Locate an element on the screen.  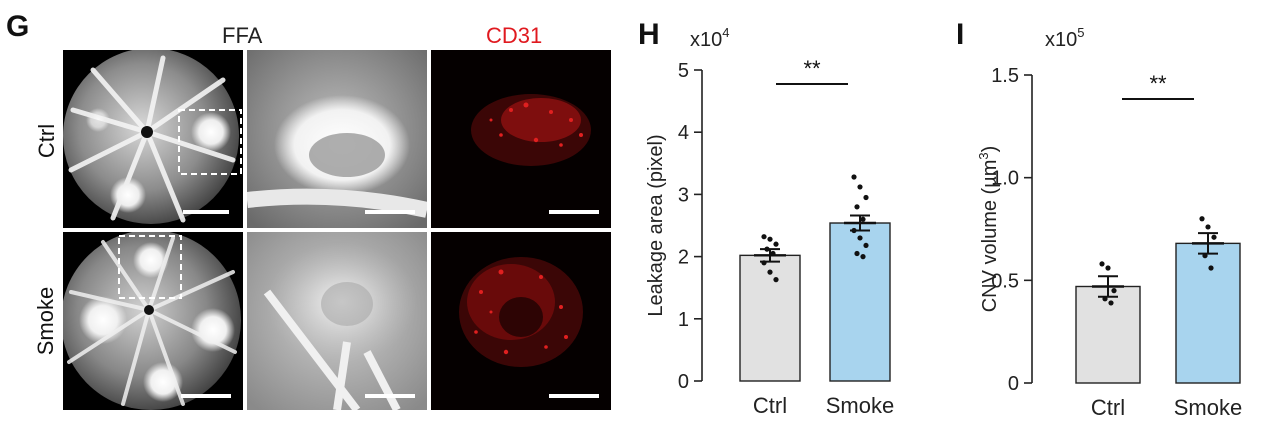
ffa-zoom-smoke-image is located at coordinates (337, 321).